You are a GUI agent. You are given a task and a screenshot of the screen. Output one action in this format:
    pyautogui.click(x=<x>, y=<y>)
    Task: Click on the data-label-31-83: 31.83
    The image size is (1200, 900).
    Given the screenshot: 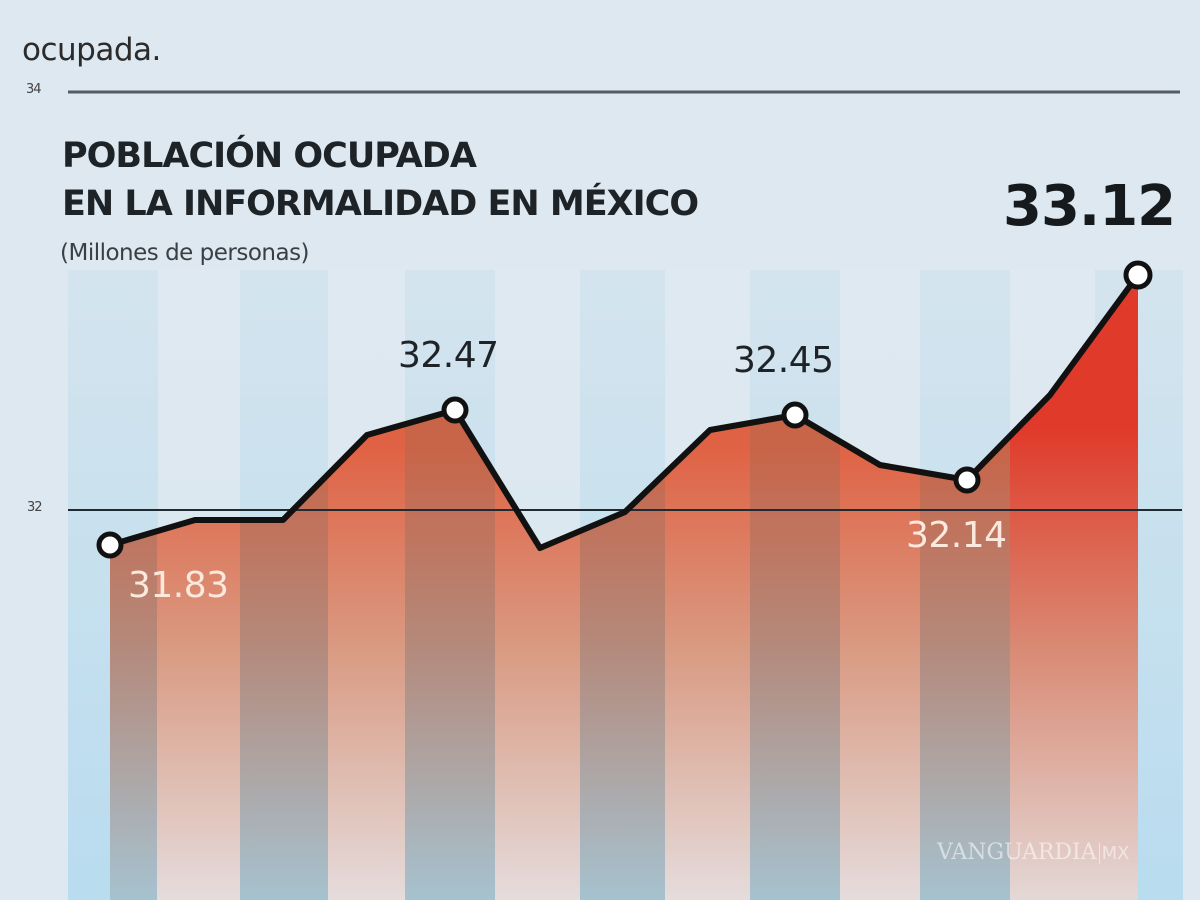 What is the action you would take?
    pyautogui.click(x=178, y=585)
    